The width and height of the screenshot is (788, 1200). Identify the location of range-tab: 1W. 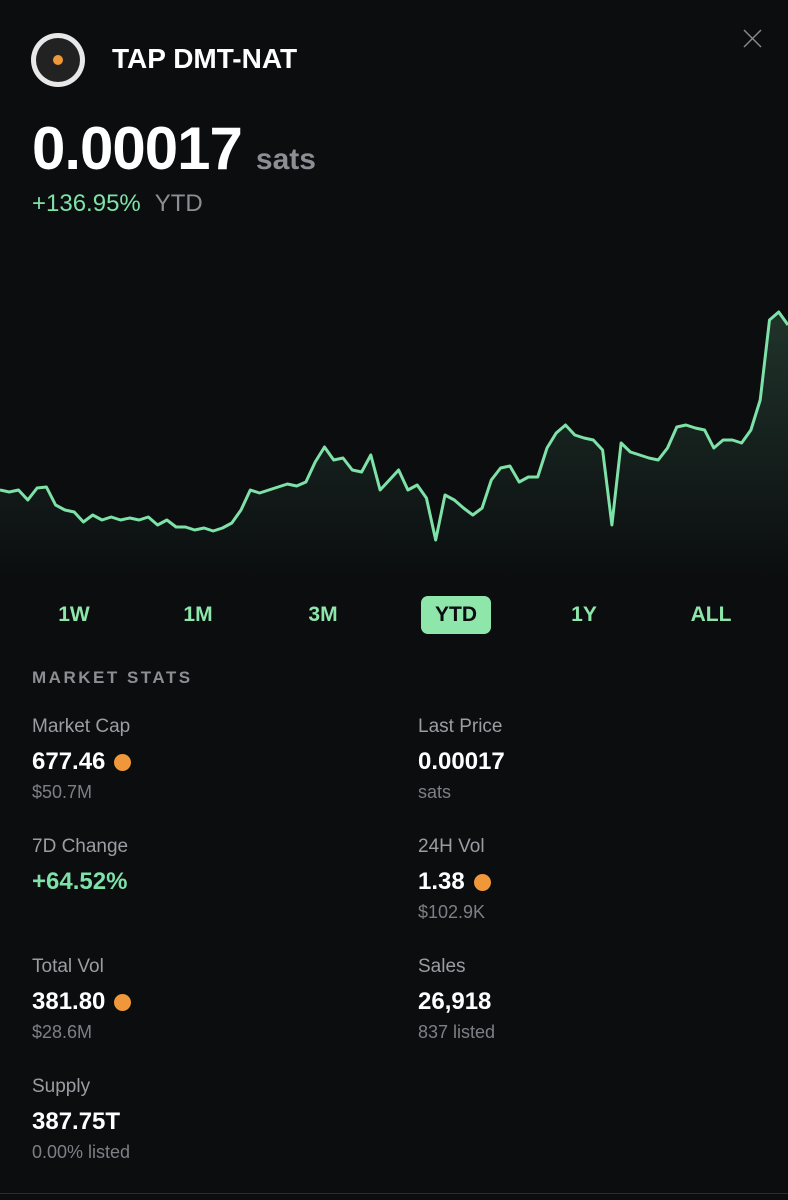
(74, 614).